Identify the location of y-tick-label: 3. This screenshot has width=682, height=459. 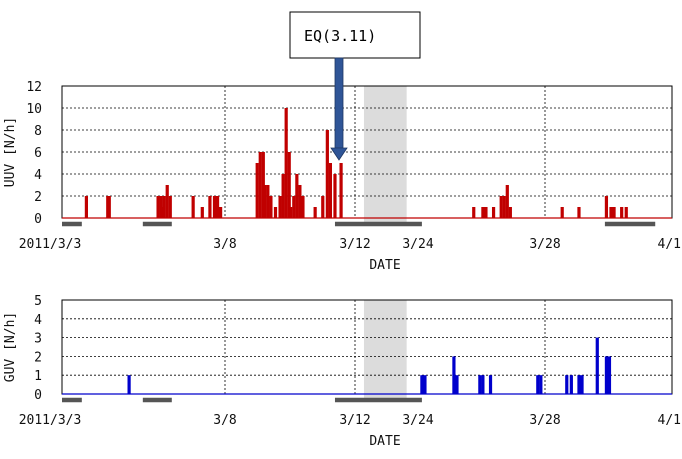
(38, 339).